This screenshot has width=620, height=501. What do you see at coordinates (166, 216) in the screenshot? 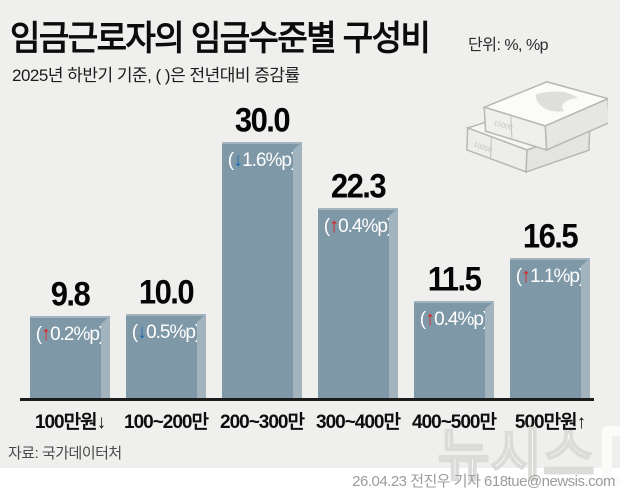
I see `bar-group: 10.0 (↓0.5%p) 100~200만` at bounding box center [166, 216].